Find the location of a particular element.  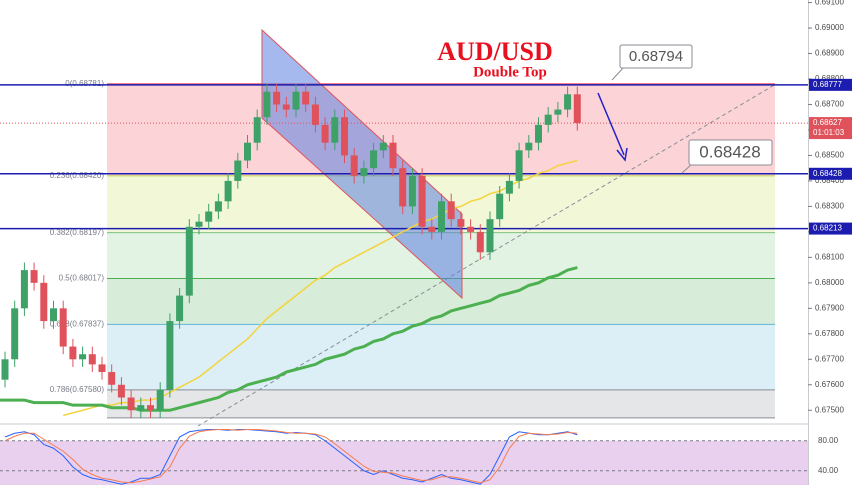

fib-label: 0.618(0.67837) is located at coordinates (77, 323).